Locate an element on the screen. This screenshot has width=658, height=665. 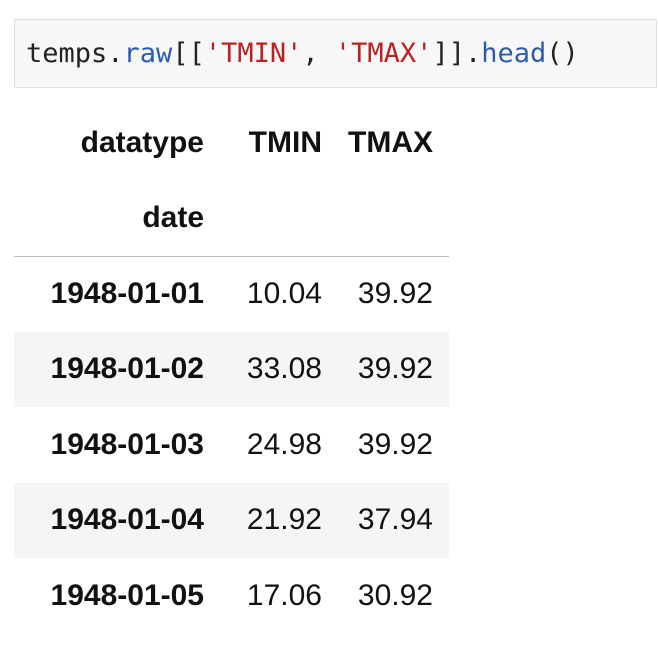
code-token: , is located at coordinates (318, 53).